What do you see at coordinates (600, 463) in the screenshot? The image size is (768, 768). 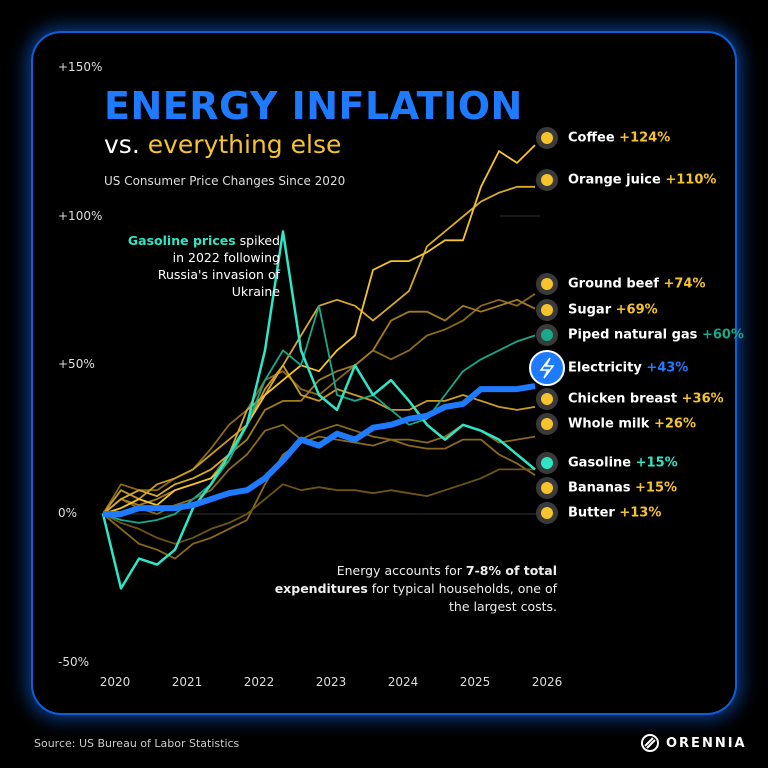 I see `label-name: Gasoline` at bounding box center [600, 463].